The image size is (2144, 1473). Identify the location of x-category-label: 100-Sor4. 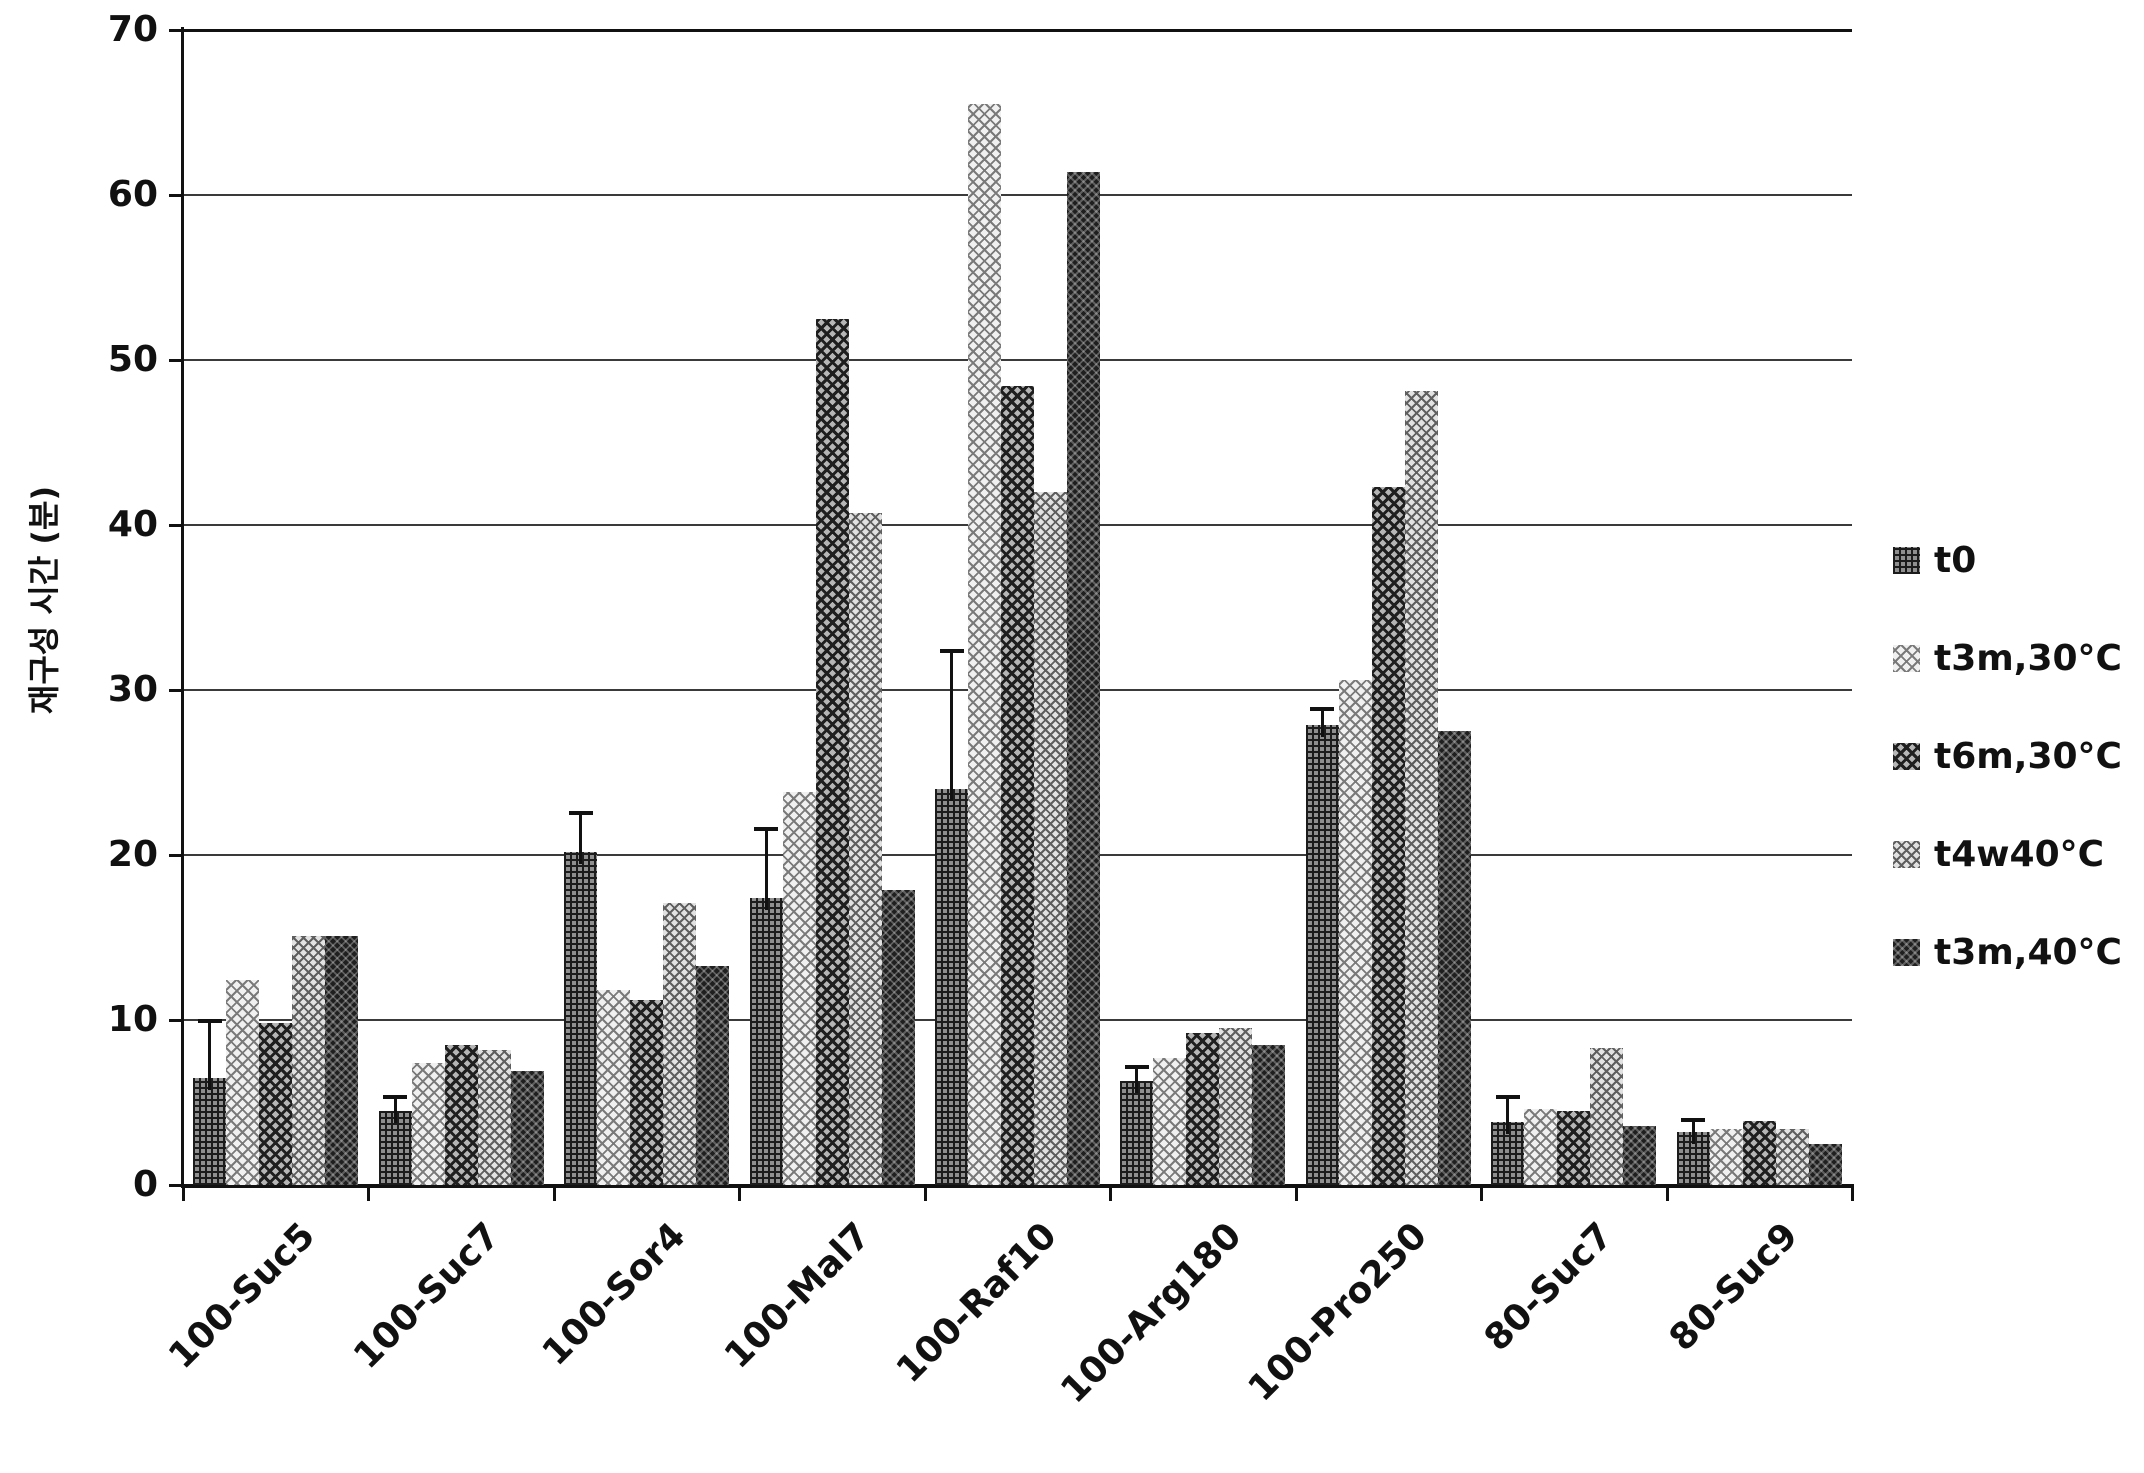
(614, 1294).